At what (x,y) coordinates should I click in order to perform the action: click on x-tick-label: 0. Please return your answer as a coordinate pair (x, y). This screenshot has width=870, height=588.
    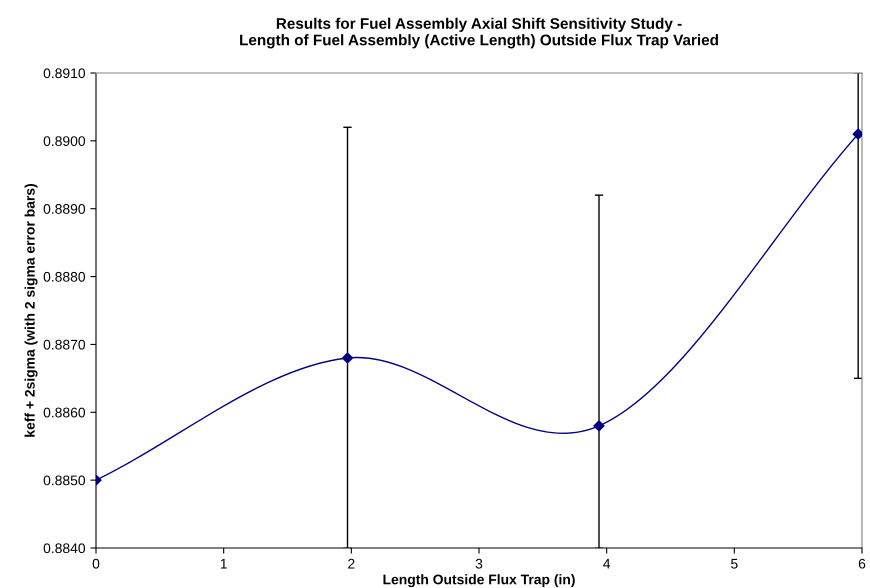
    Looking at the image, I should click on (96, 563).